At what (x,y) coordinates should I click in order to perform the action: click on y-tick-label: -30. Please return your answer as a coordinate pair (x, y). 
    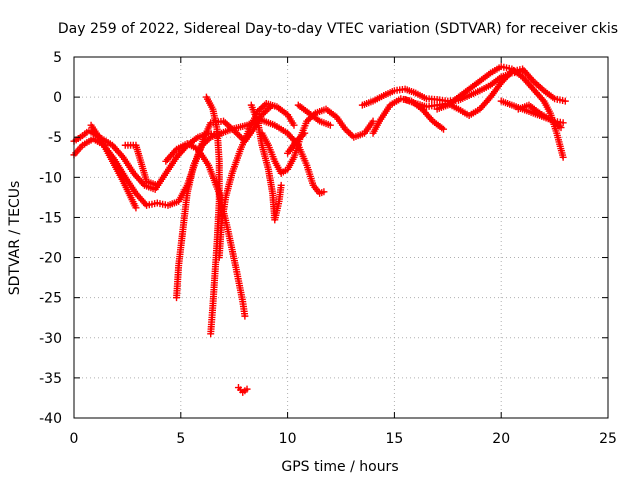
    Looking at the image, I should click on (50, 339).